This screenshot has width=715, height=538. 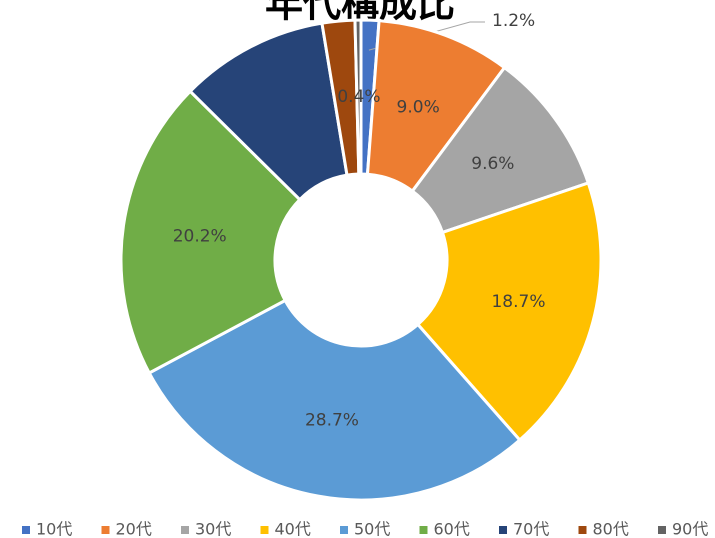 I want to click on legend-label: 50代, so click(x=372, y=529).